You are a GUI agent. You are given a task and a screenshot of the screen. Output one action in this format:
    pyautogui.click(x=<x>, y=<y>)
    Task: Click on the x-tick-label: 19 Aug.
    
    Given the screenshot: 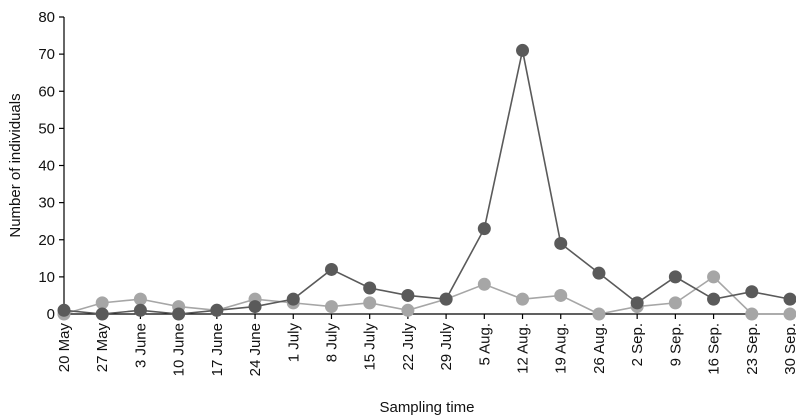 What is the action you would take?
    pyautogui.click(x=561, y=348)
    